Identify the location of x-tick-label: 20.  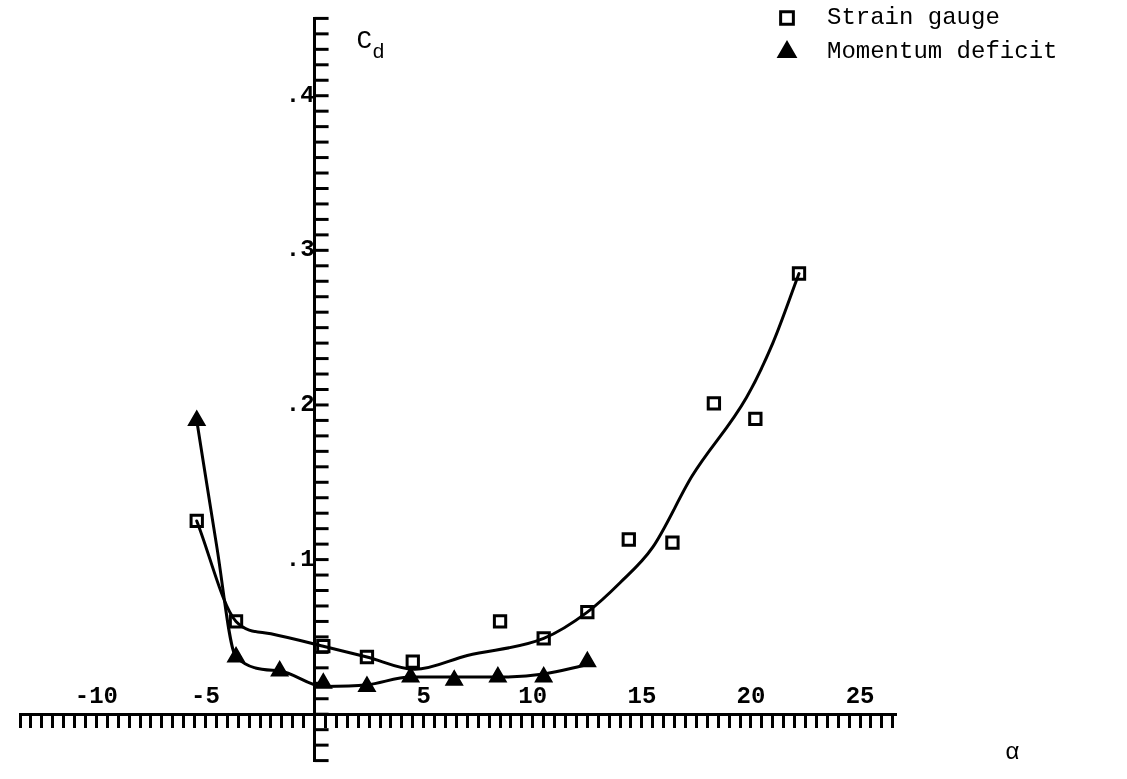
(751, 696).